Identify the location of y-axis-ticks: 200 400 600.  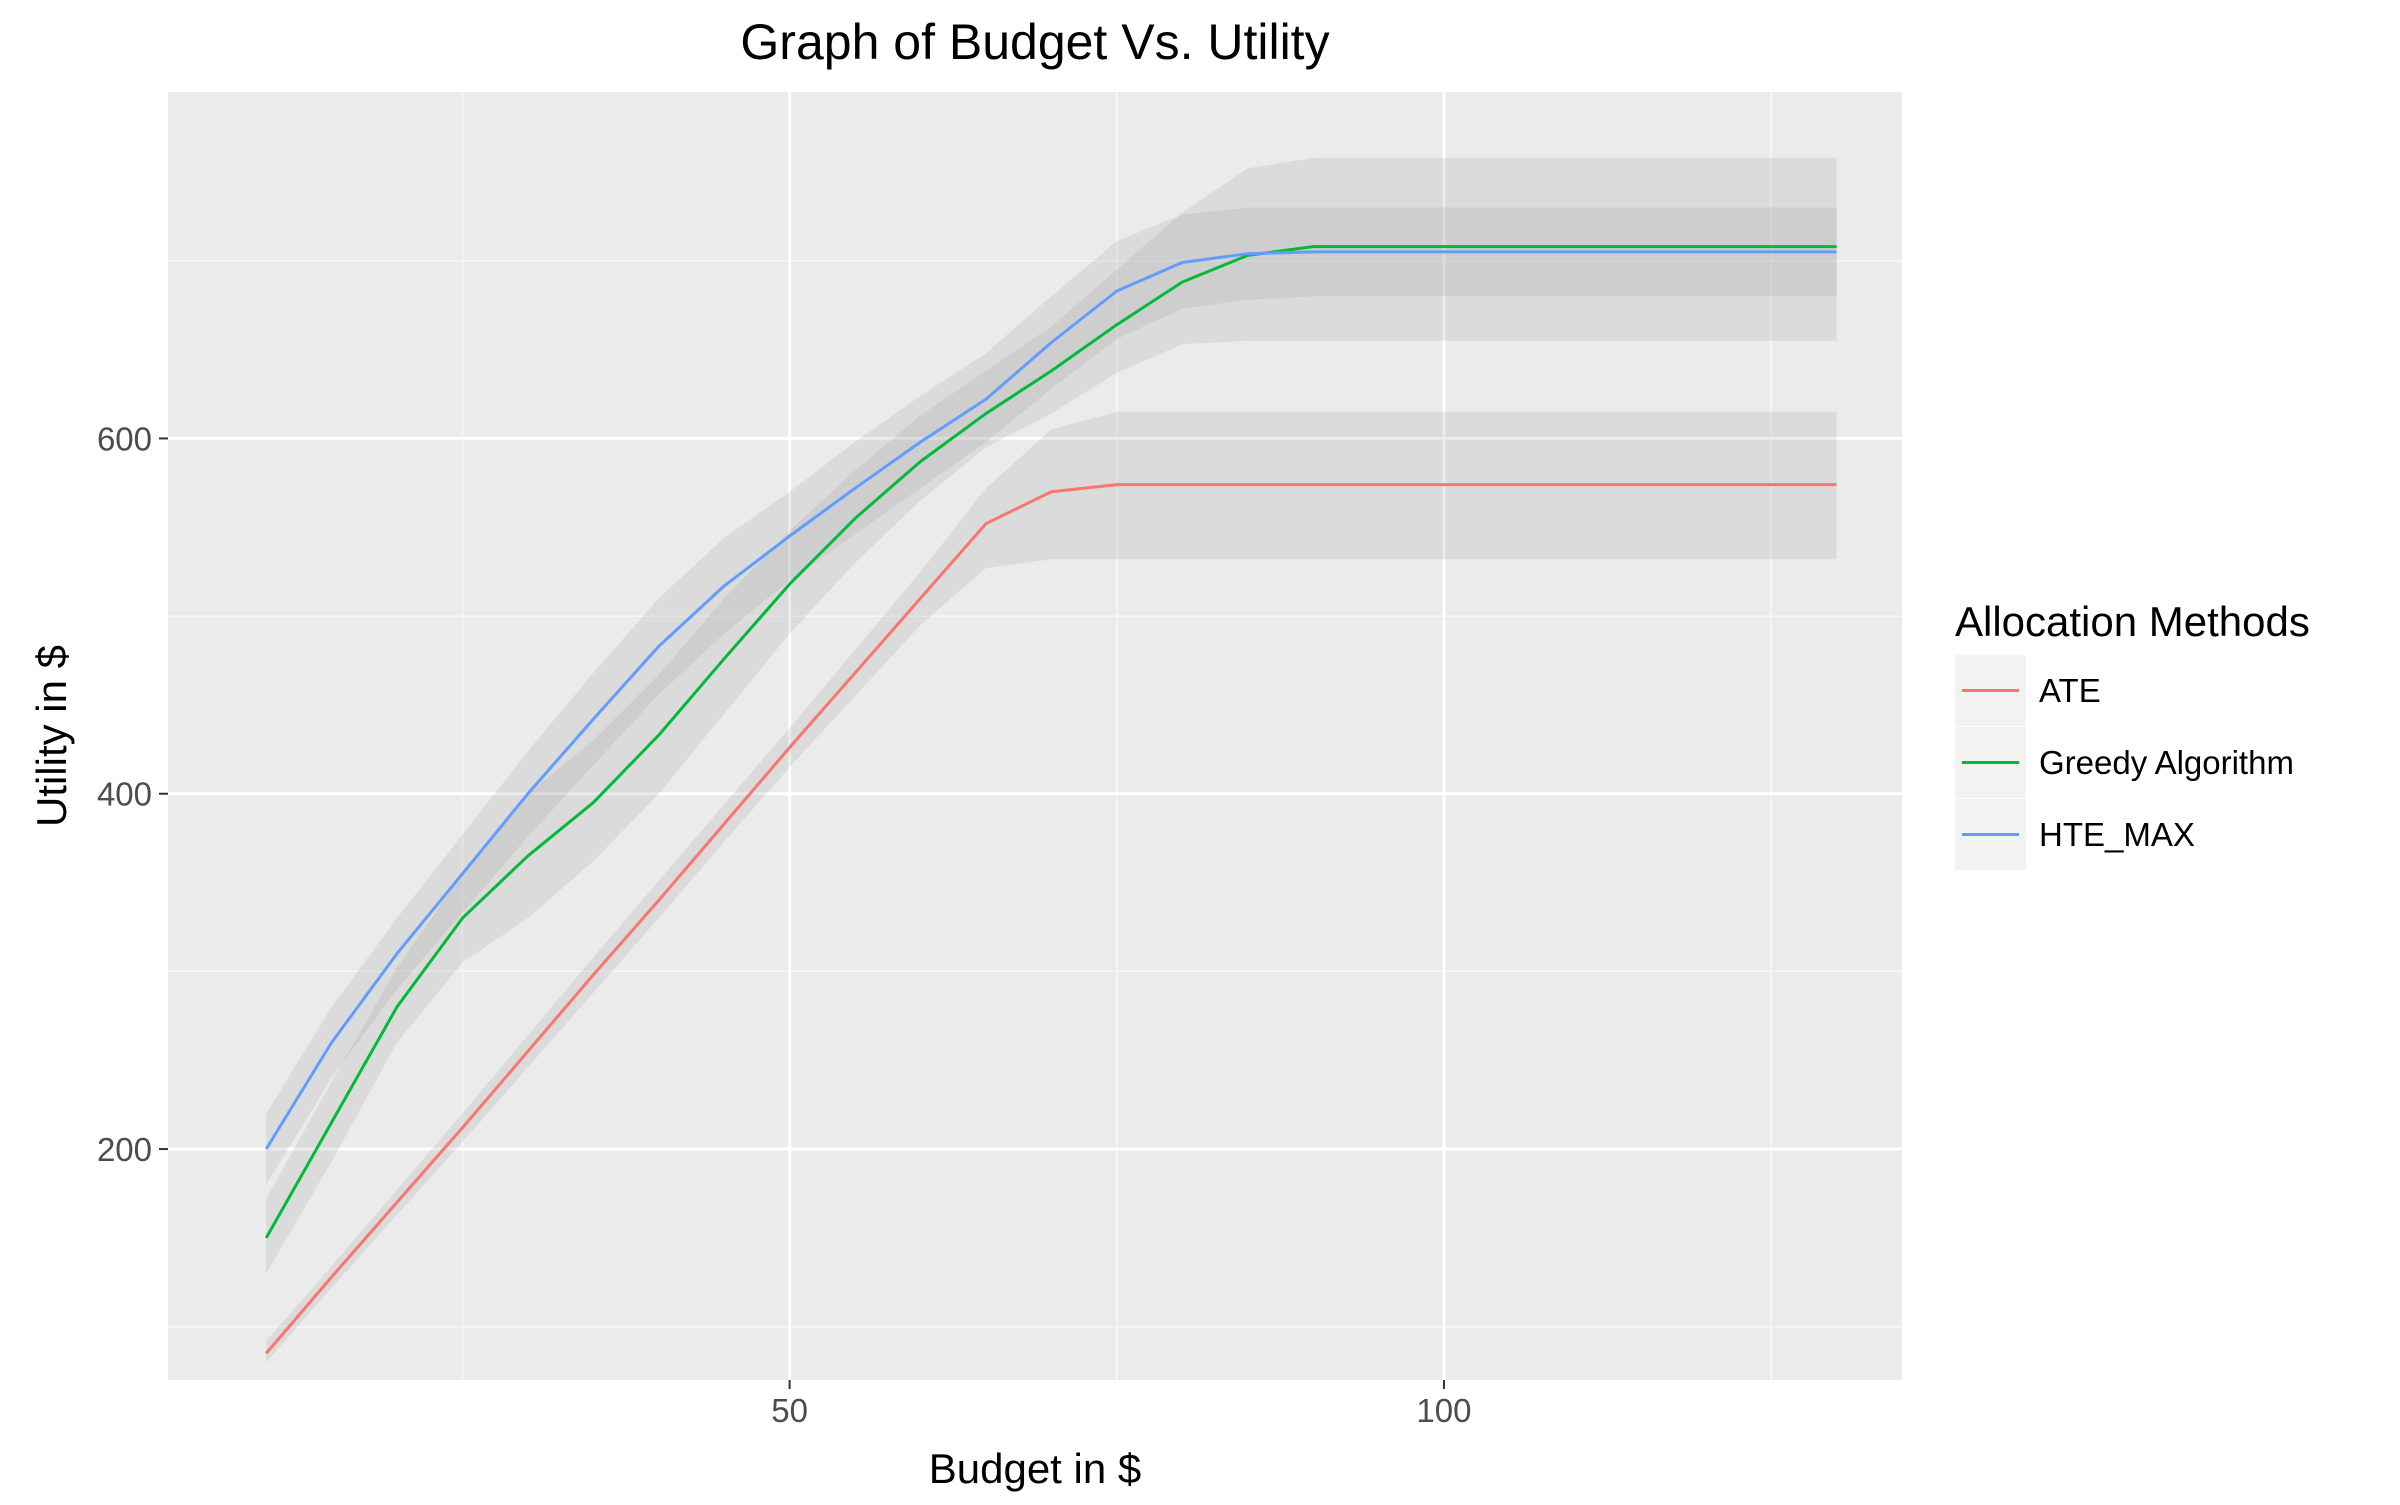
(132, 794).